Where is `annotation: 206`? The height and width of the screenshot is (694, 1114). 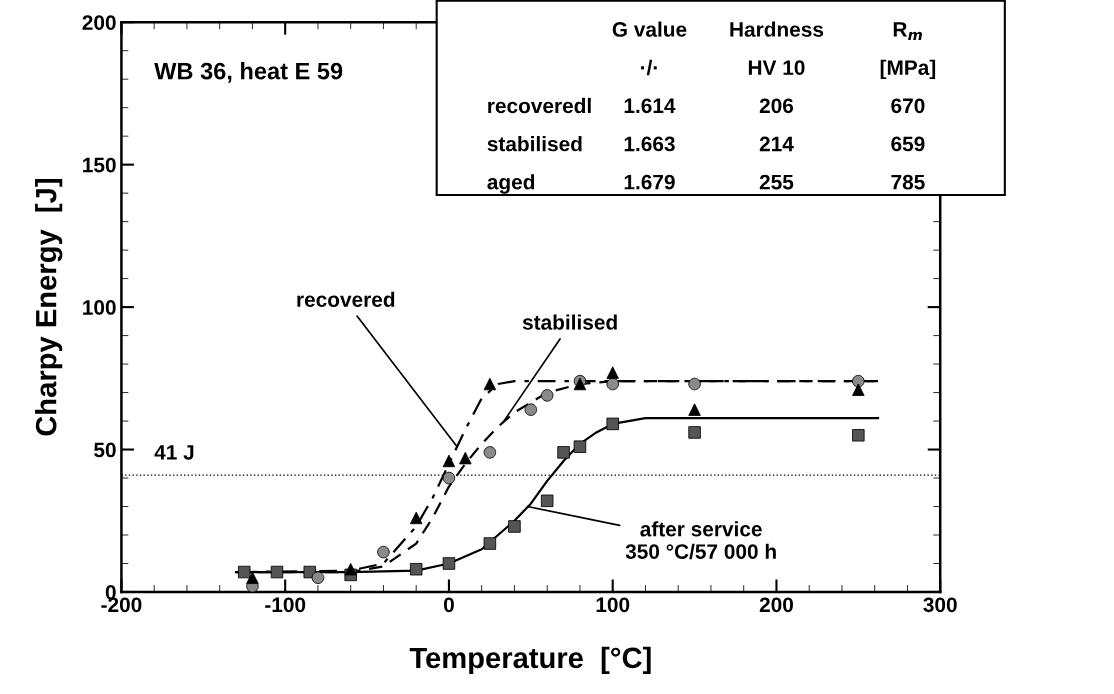
annotation: 206 is located at coordinates (776, 106).